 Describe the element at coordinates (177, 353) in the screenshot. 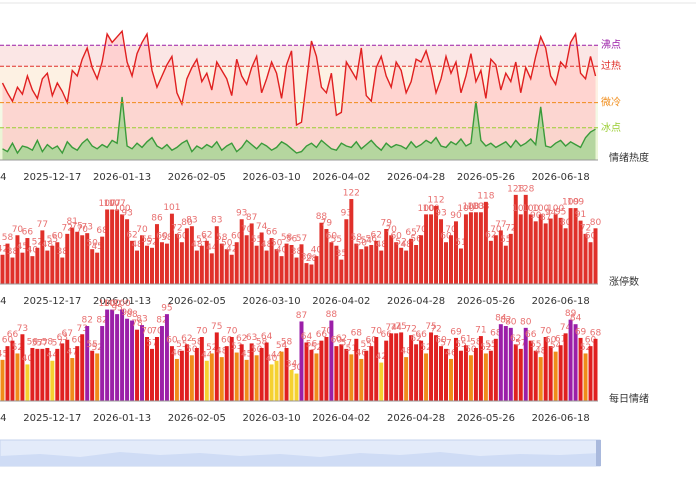

I see `value-label: 46` at that location.